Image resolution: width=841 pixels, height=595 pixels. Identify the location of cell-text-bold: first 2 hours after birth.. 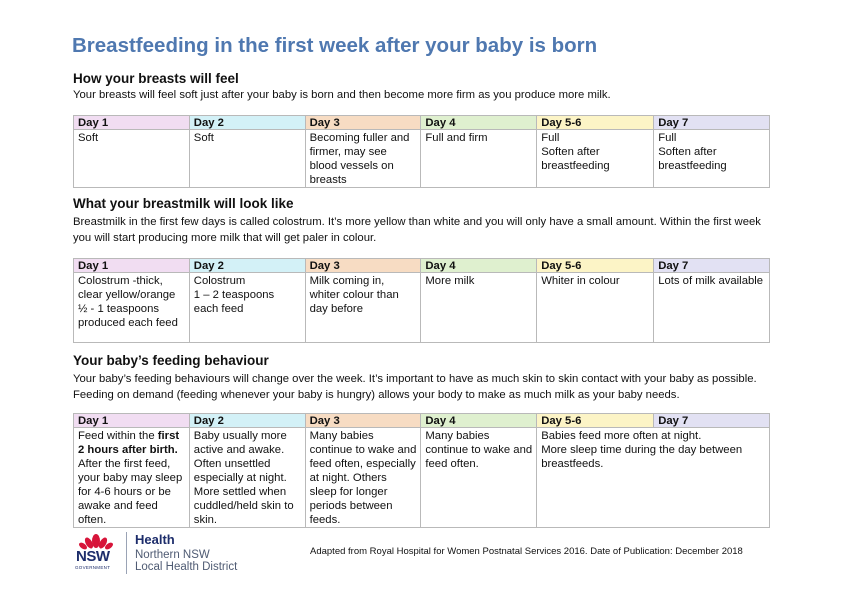
(129, 443).